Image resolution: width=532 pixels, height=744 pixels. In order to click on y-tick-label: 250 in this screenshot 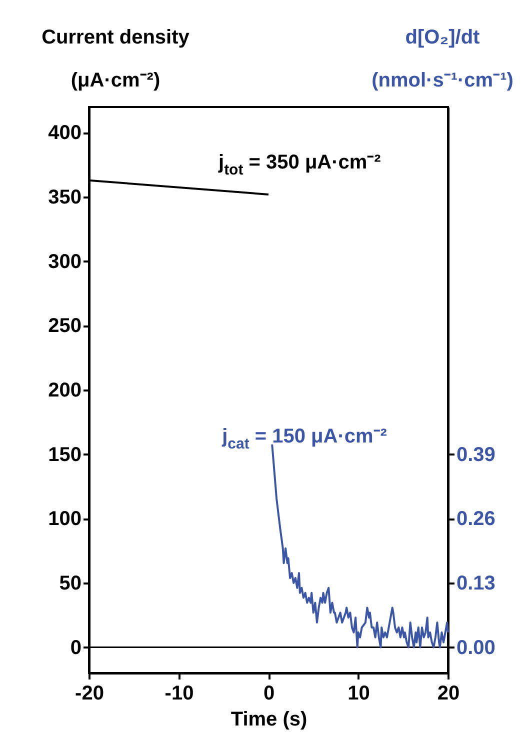, I will do `click(65, 326)`.